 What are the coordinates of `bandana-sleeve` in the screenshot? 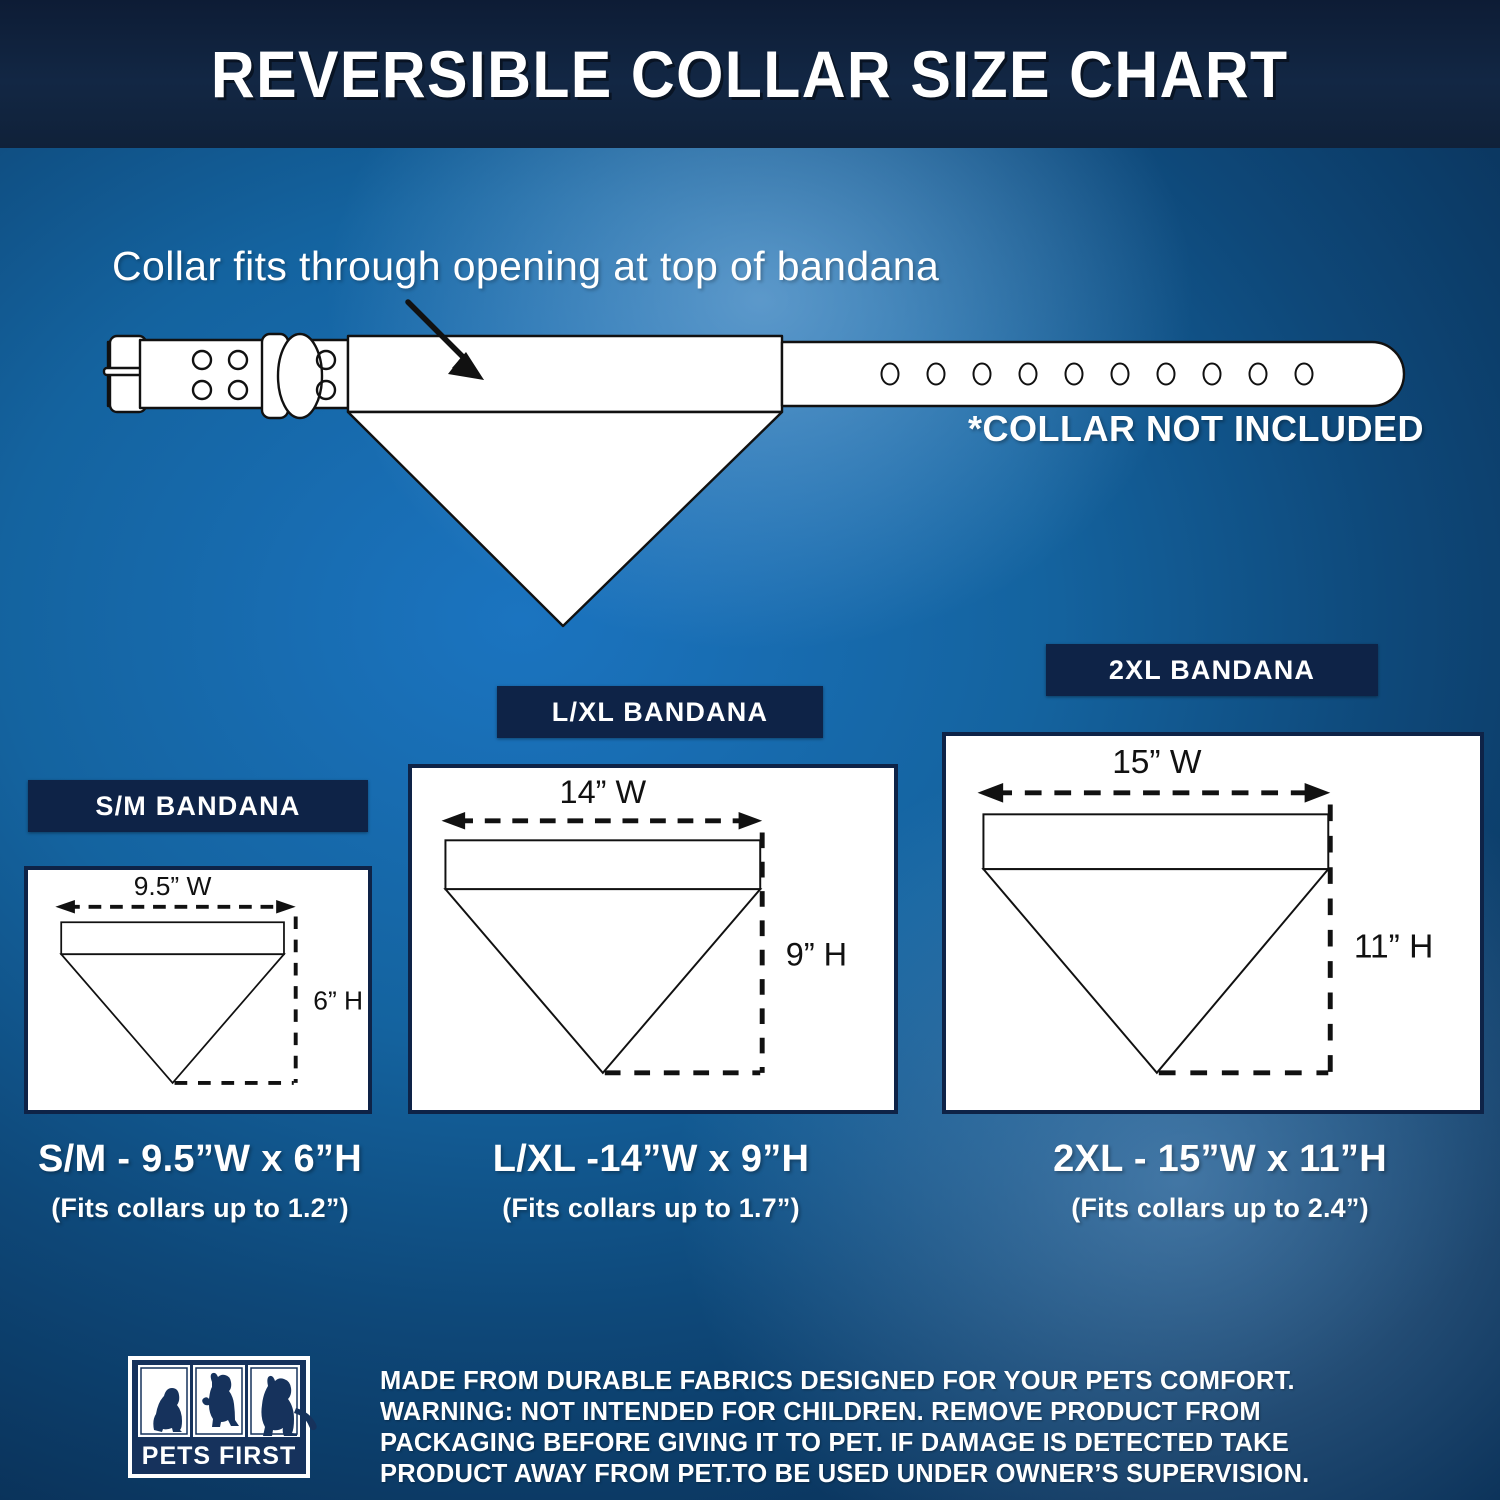 It's located at (565, 374).